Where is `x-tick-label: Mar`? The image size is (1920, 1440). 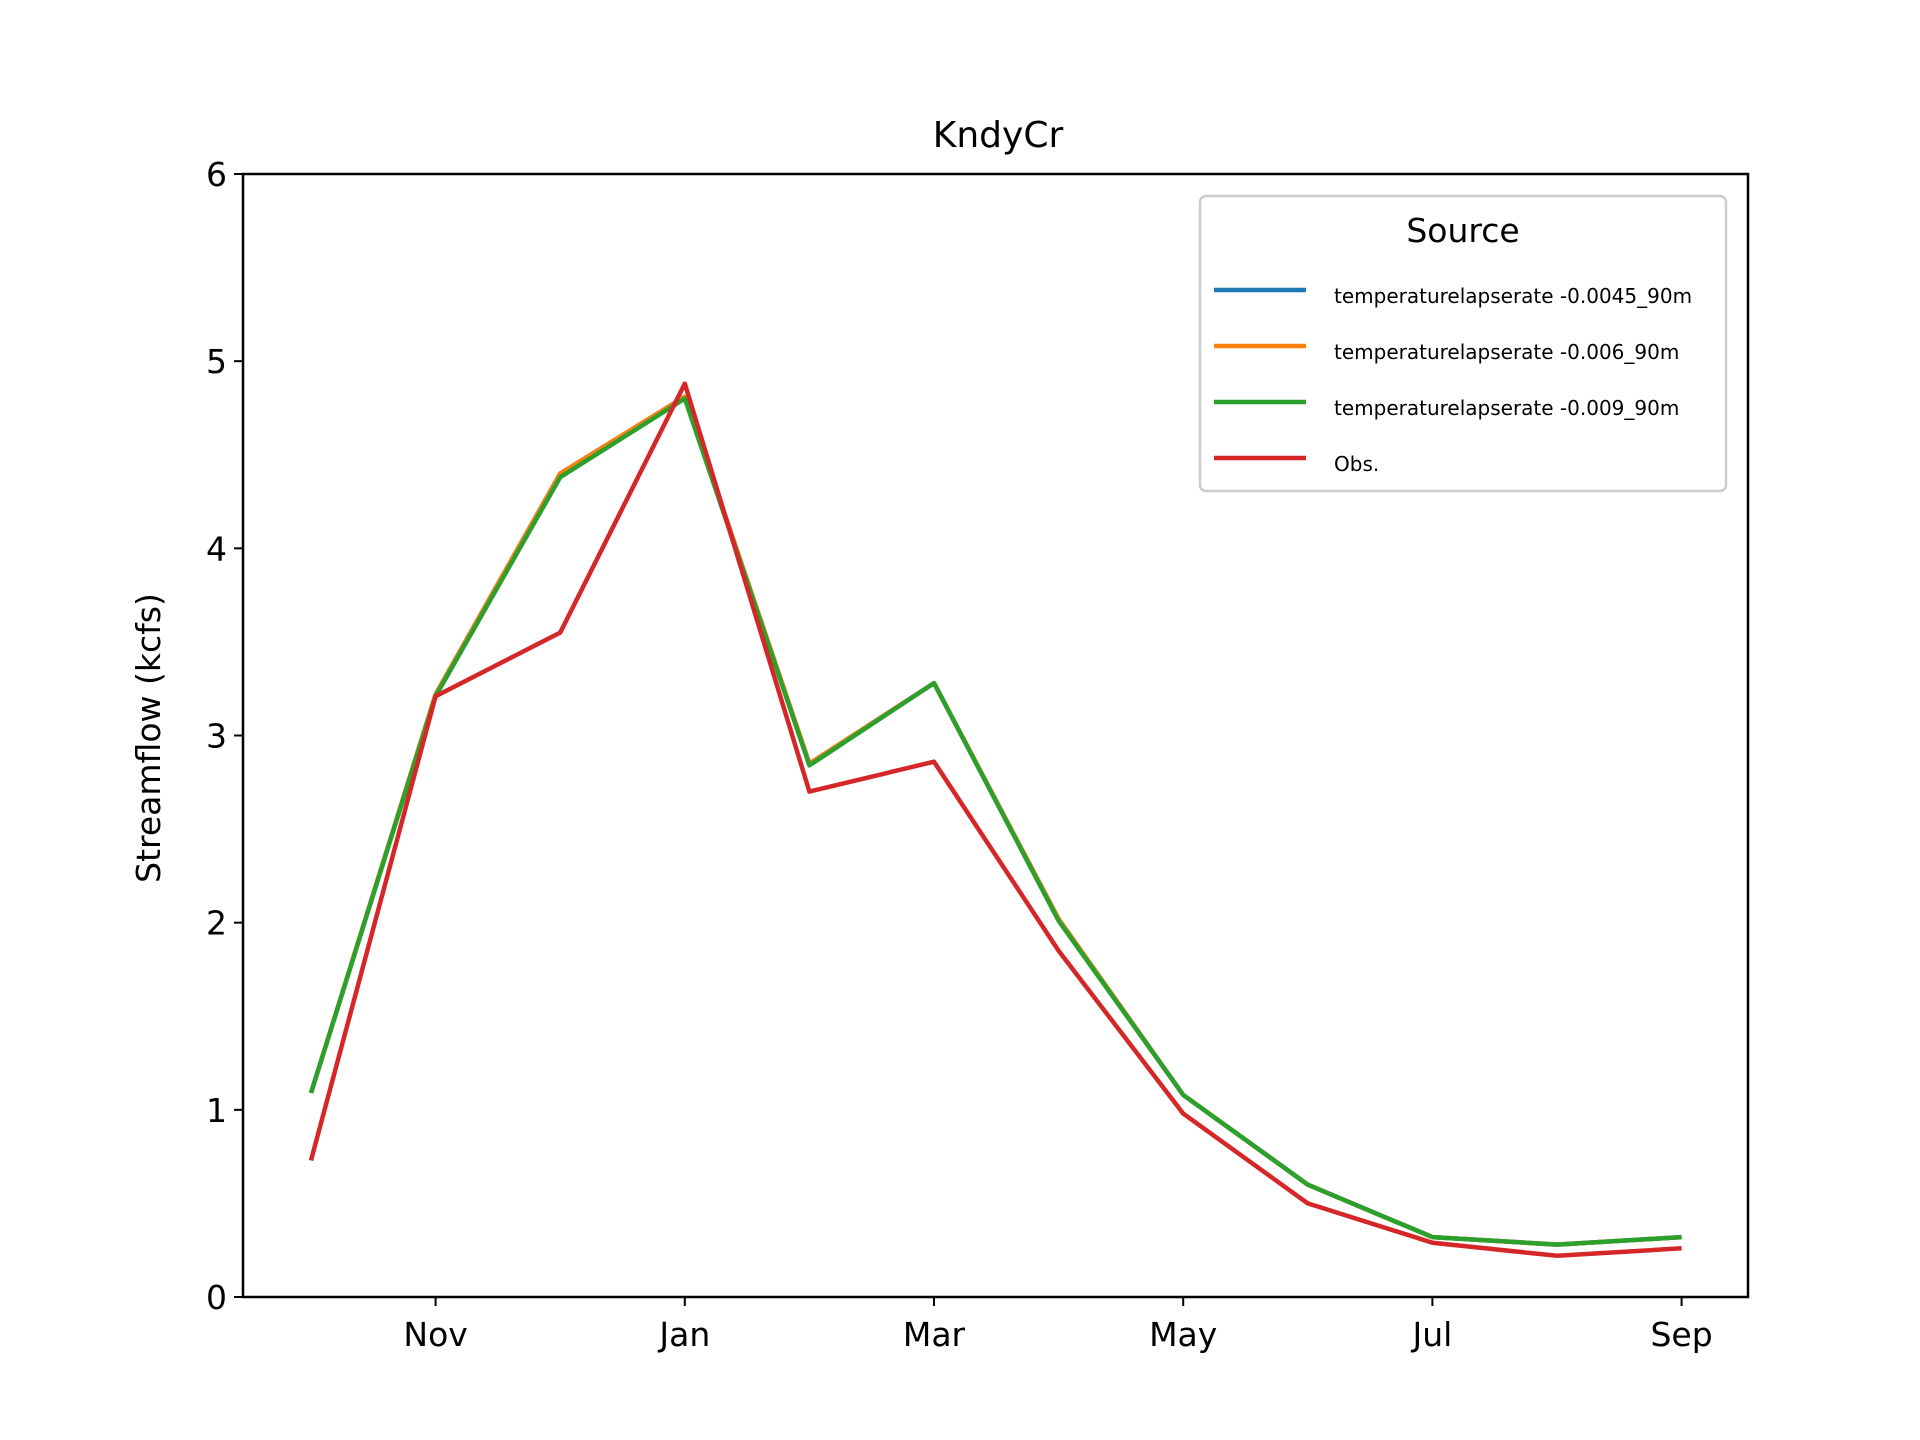 x-tick-label: Mar is located at coordinates (934, 1334).